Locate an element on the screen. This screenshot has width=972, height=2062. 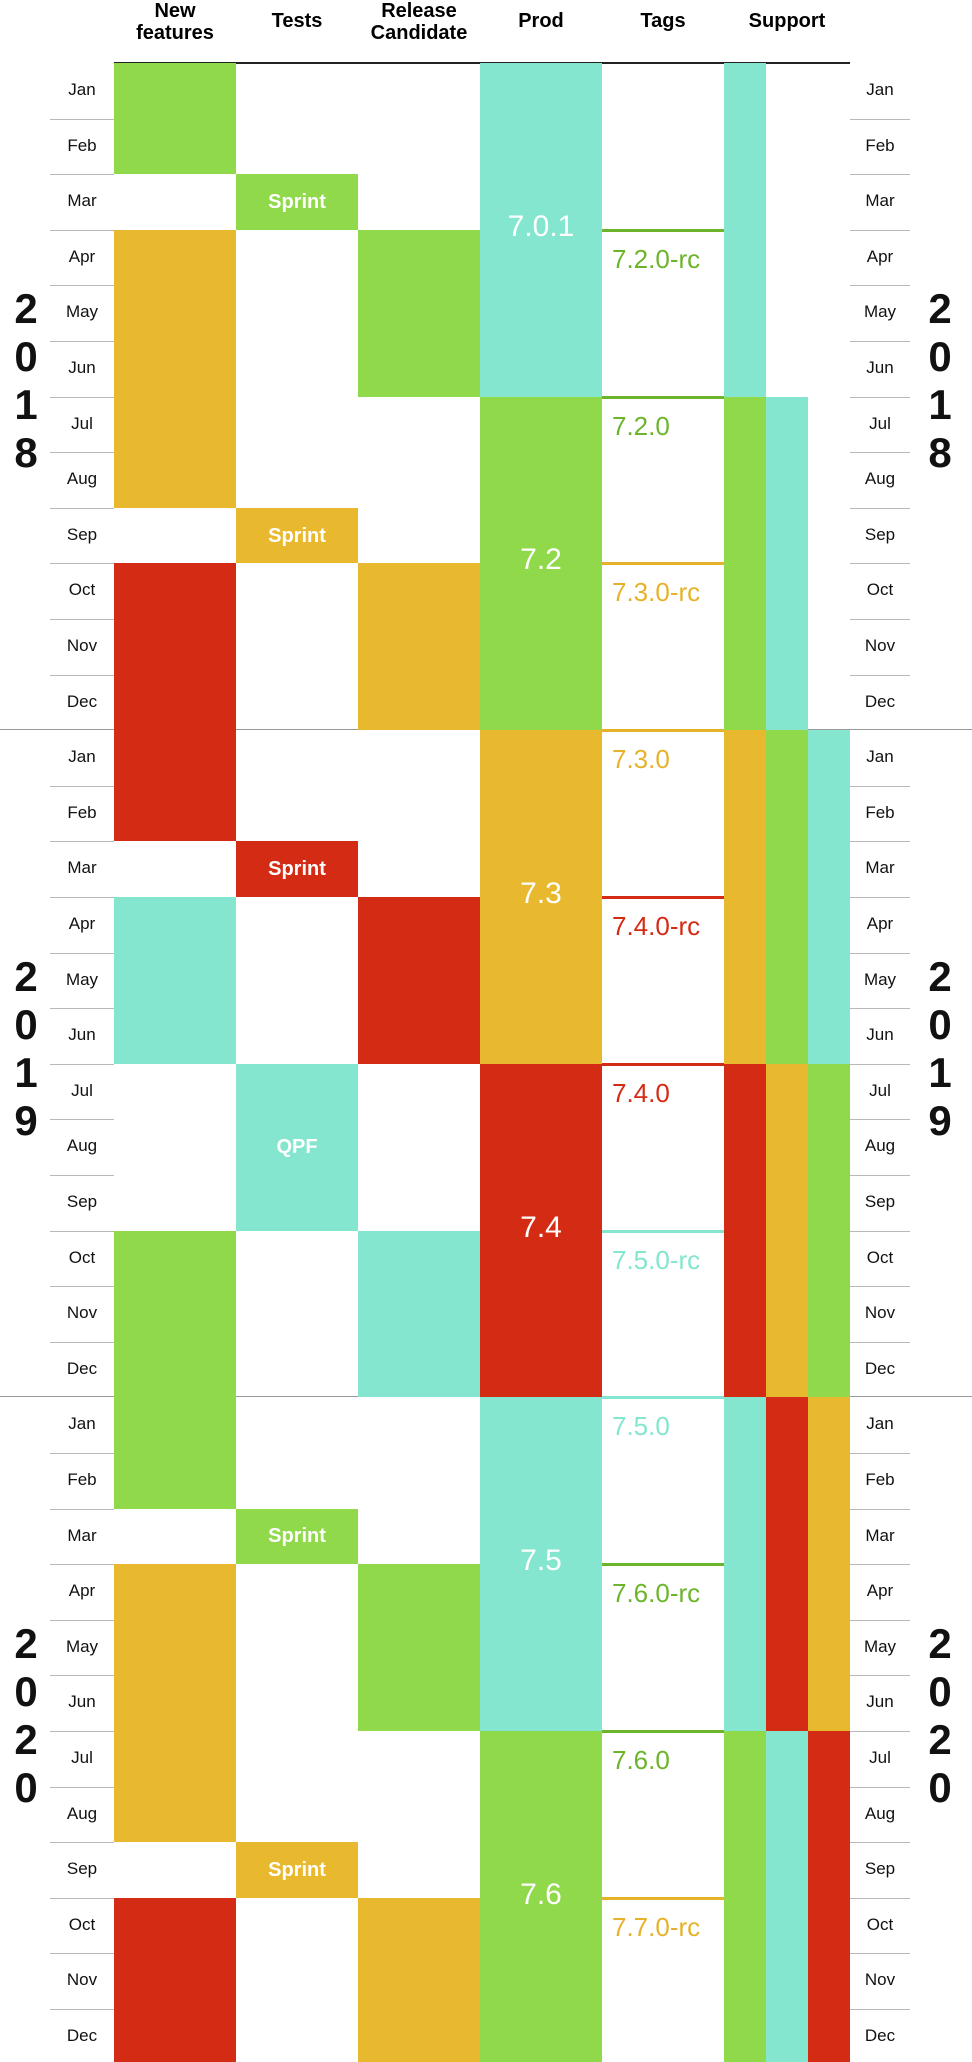
release-candidate-block is located at coordinates (419, 313).